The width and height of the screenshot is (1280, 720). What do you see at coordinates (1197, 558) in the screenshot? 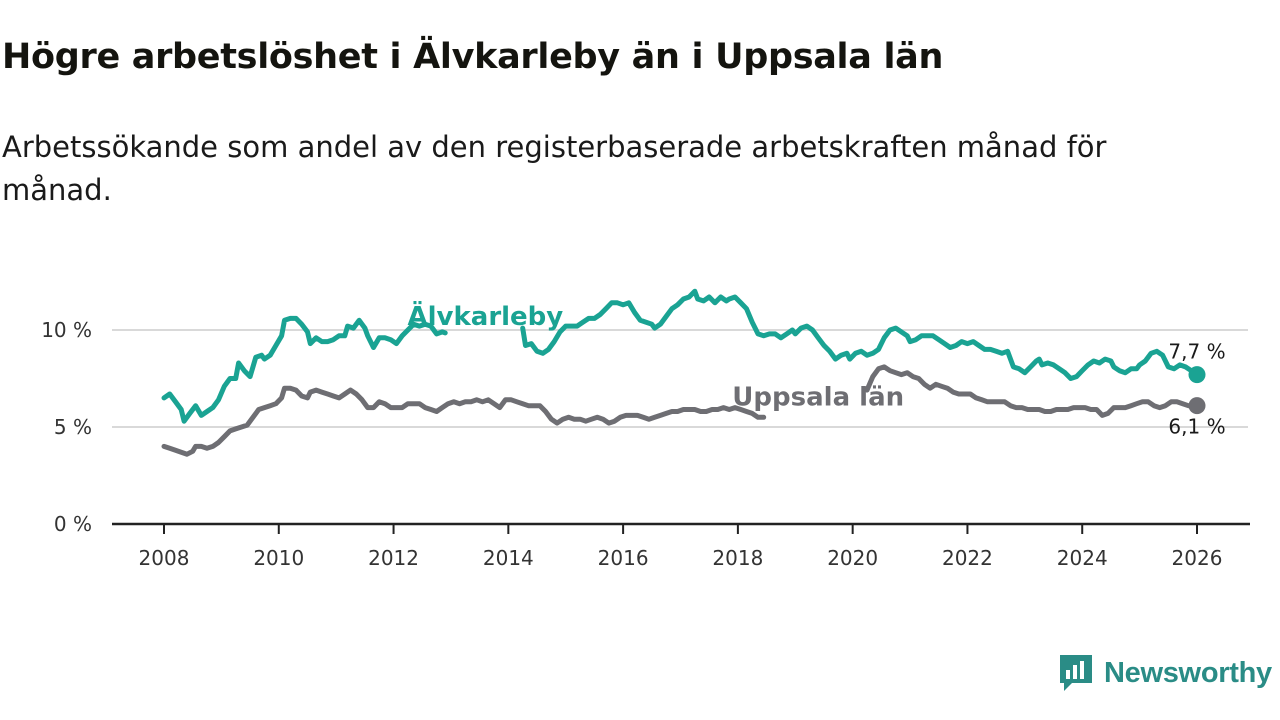
I see `x-tick-label: 2026` at bounding box center [1197, 558].